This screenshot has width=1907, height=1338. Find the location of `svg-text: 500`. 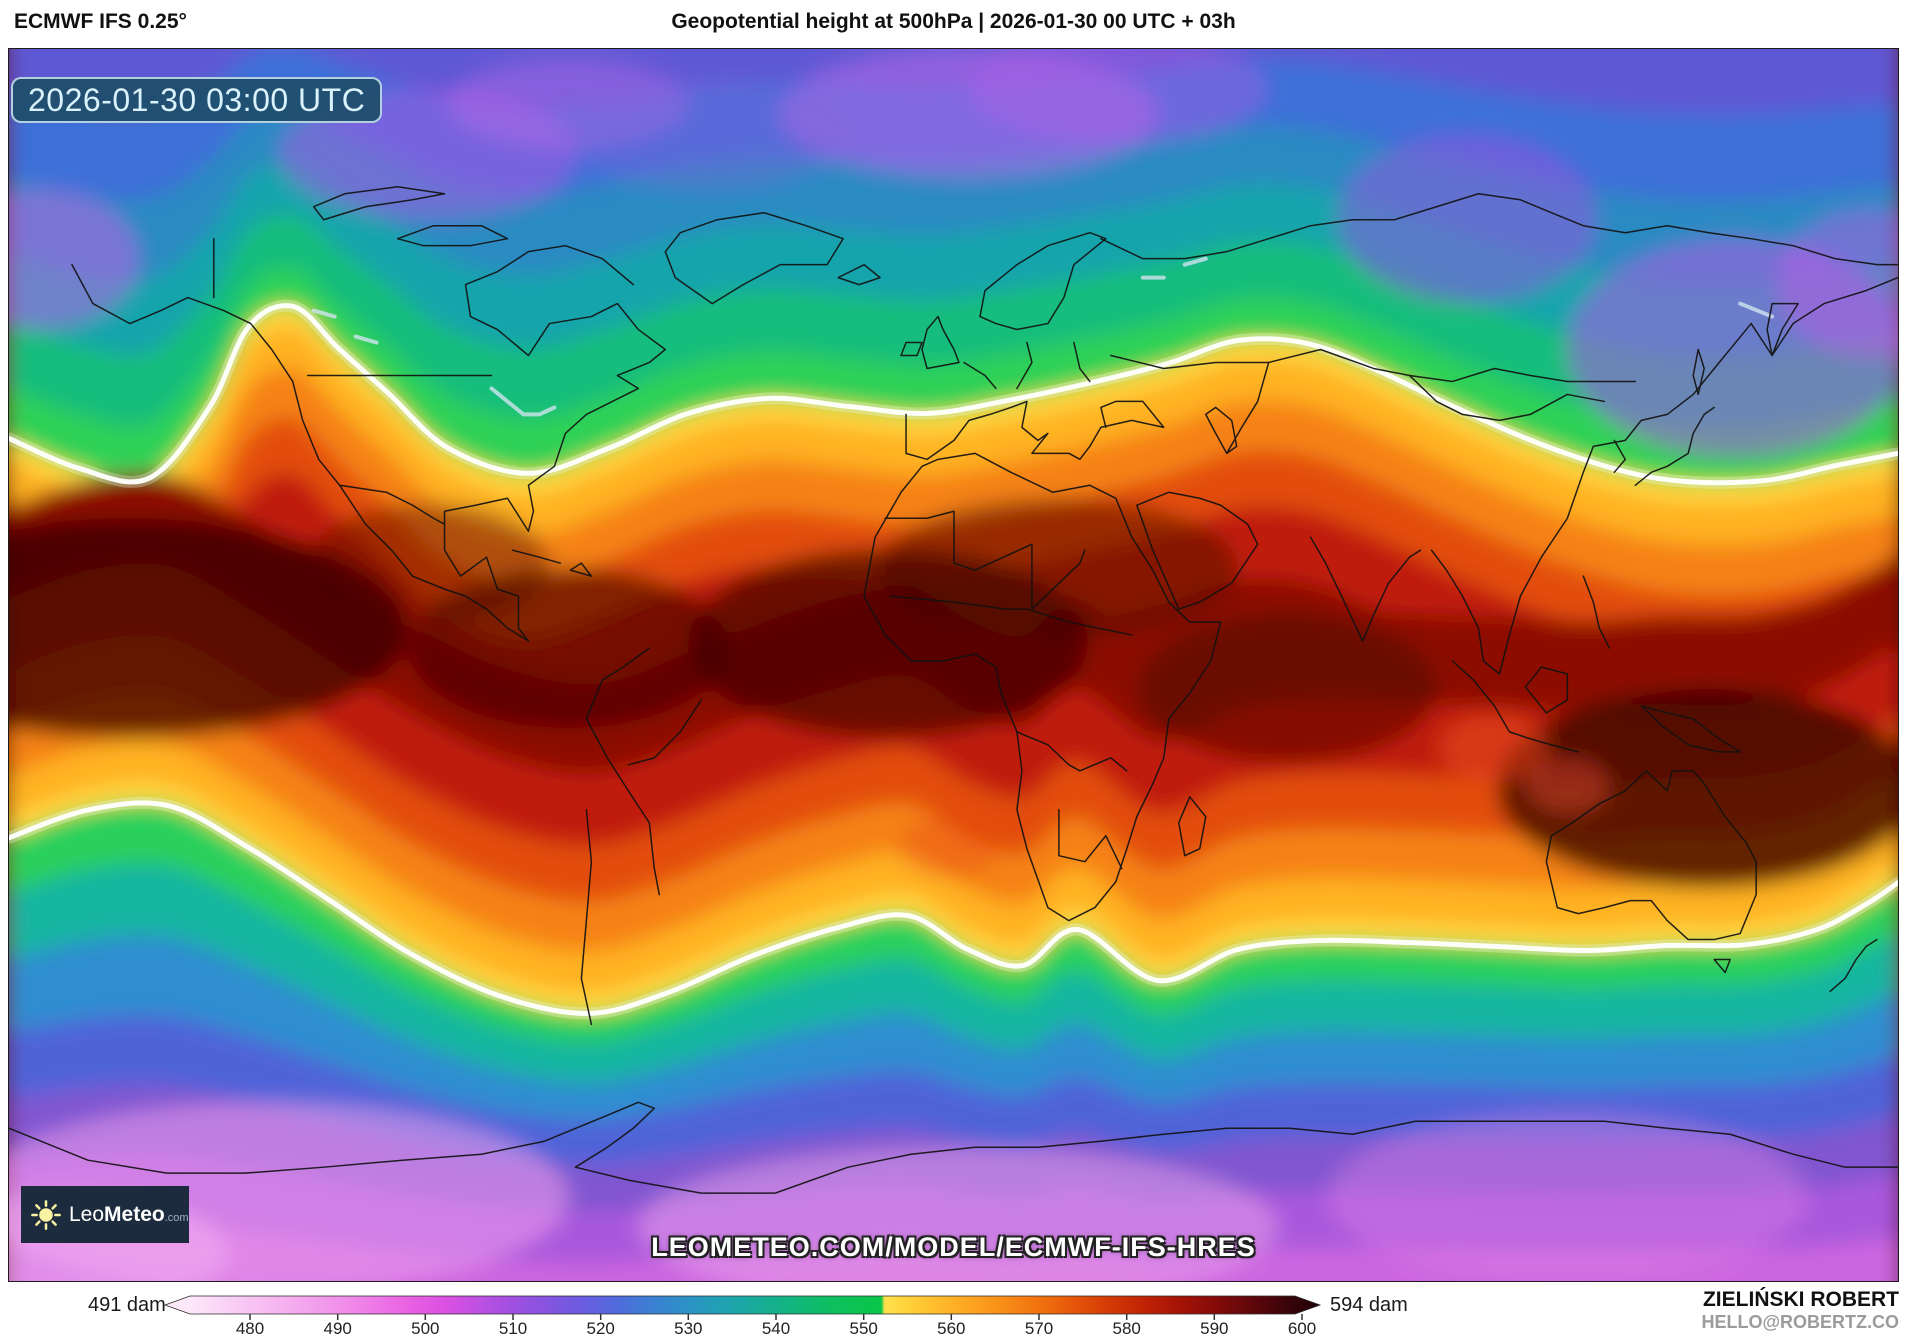

svg-text: 500 is located at coordinates (425, 1328).